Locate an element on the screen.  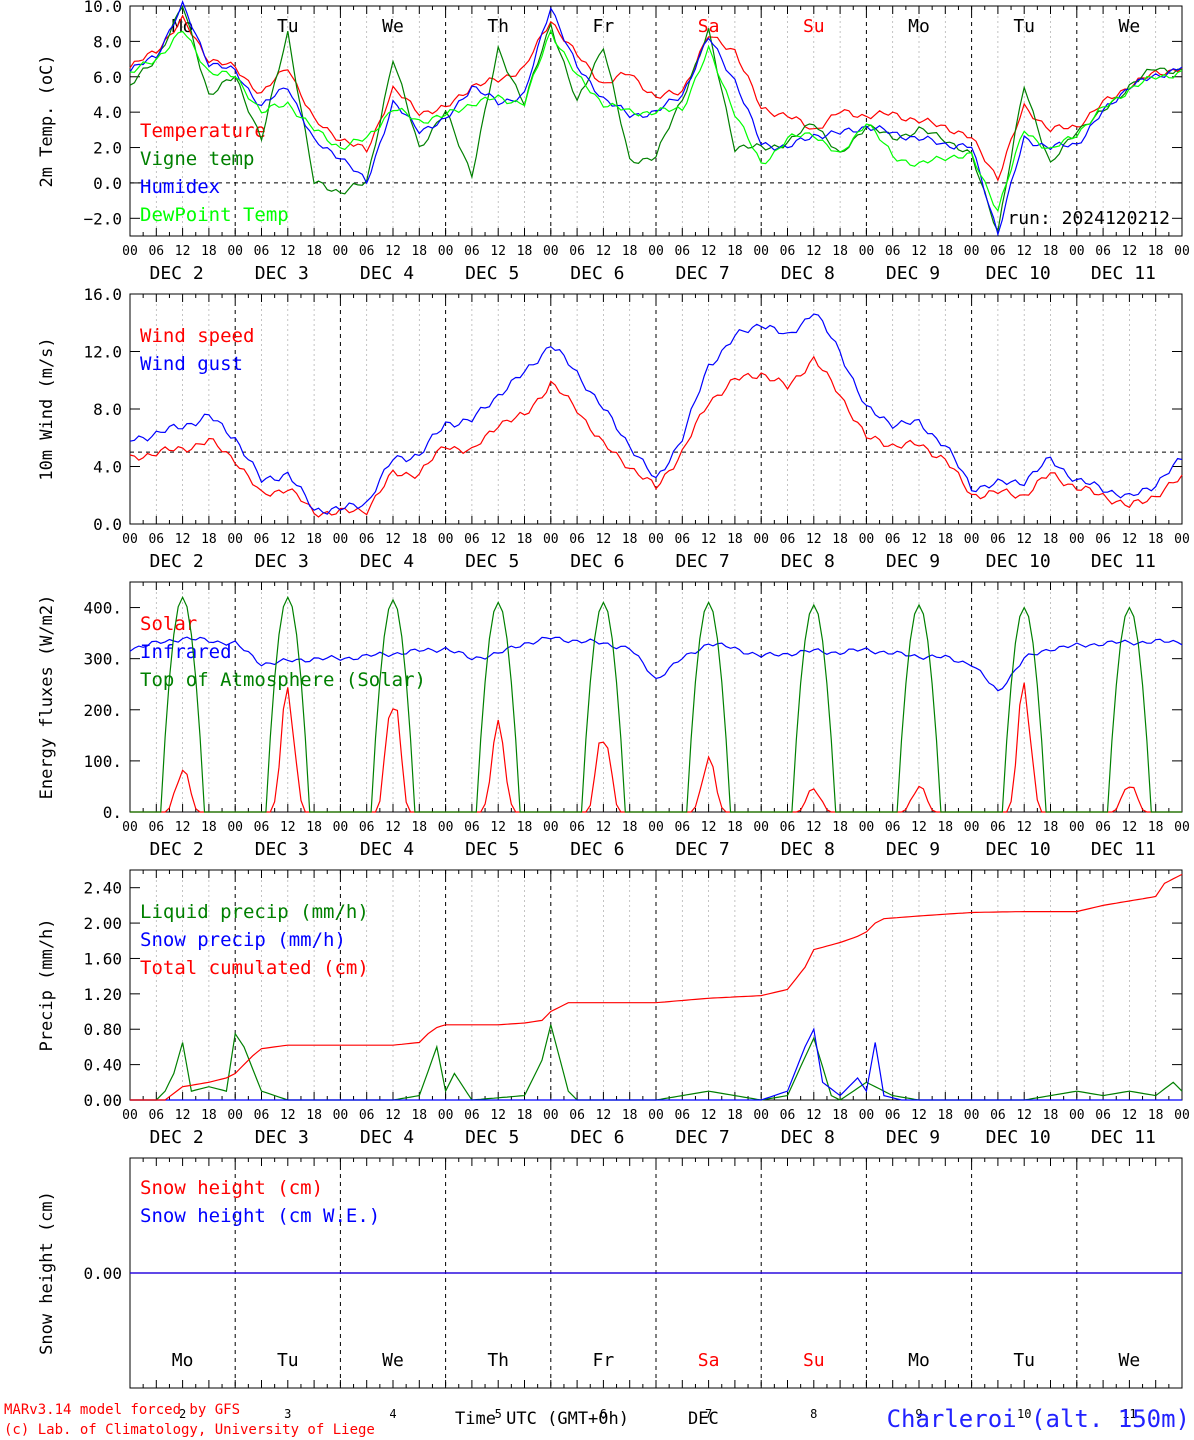
weekday-label: Su is located at coordinates (814, 26).